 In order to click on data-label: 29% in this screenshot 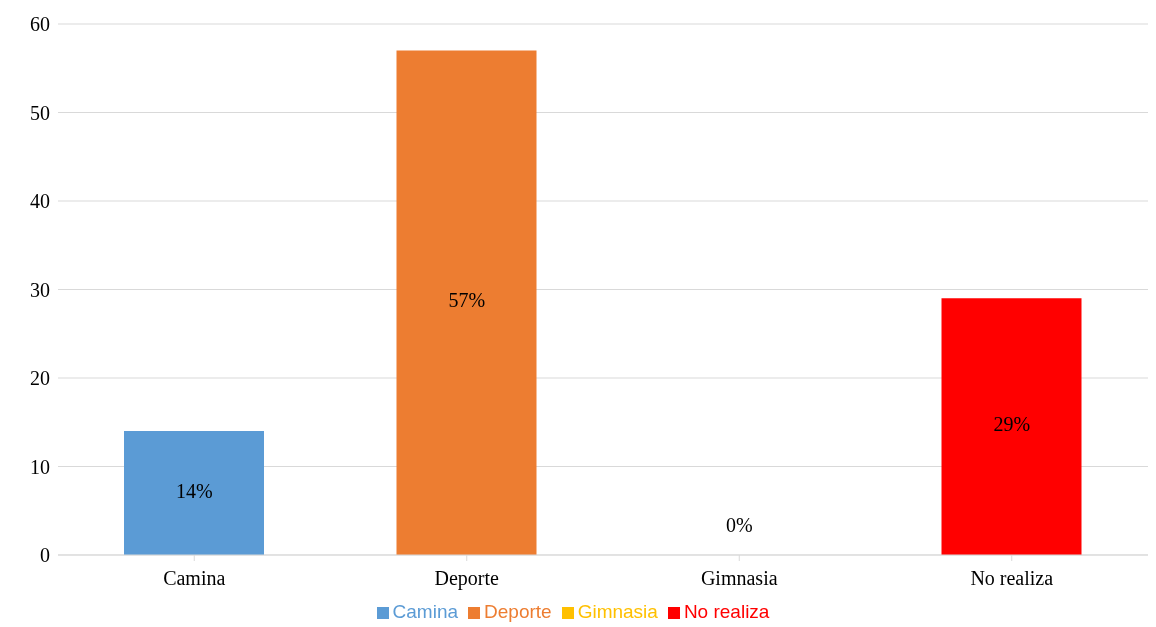, I will do `click(1012, 424)`.